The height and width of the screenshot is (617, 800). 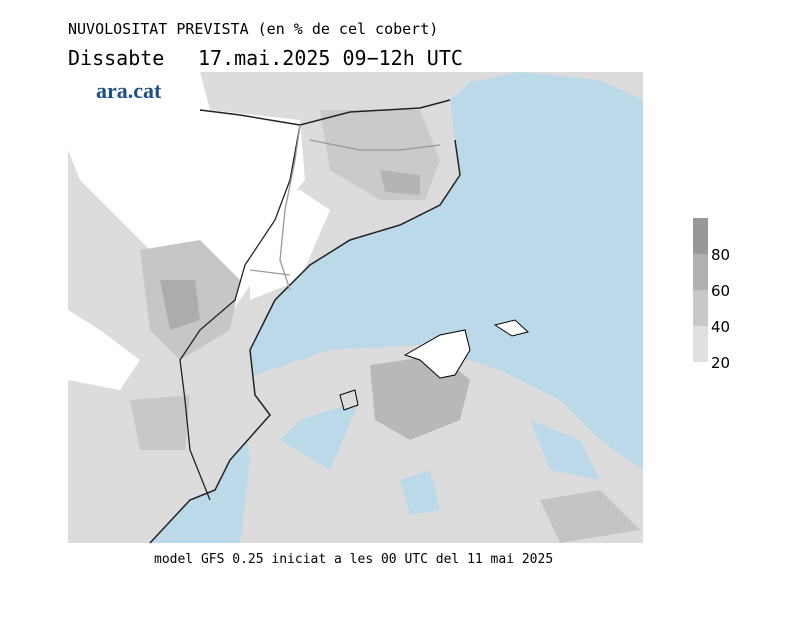 I want to click on colorbar-tick-label: 20, so click(x=720, y=363).